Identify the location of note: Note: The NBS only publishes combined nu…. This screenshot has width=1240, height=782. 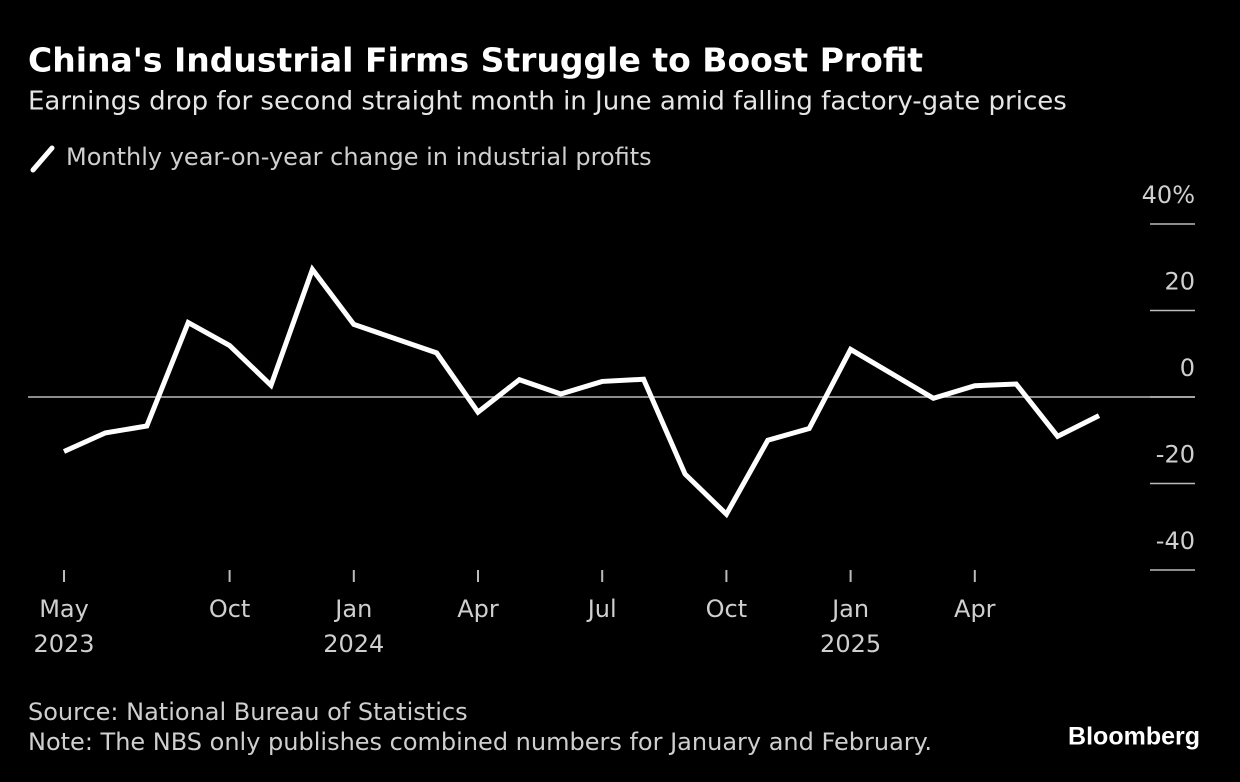
(480, 742).